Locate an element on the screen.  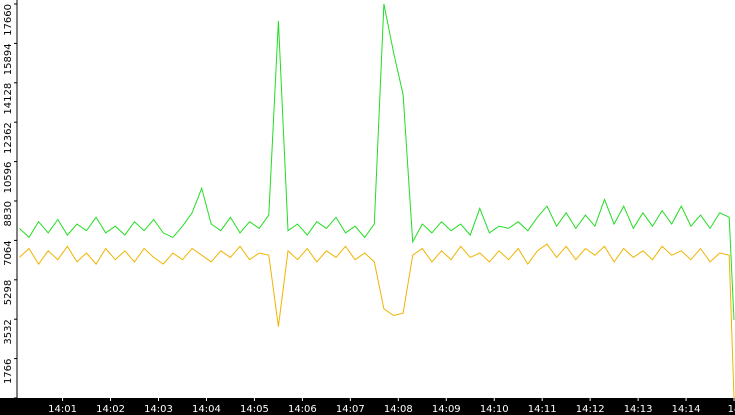
x-tick-label: 14:12 is located at coordinates (590, 409).